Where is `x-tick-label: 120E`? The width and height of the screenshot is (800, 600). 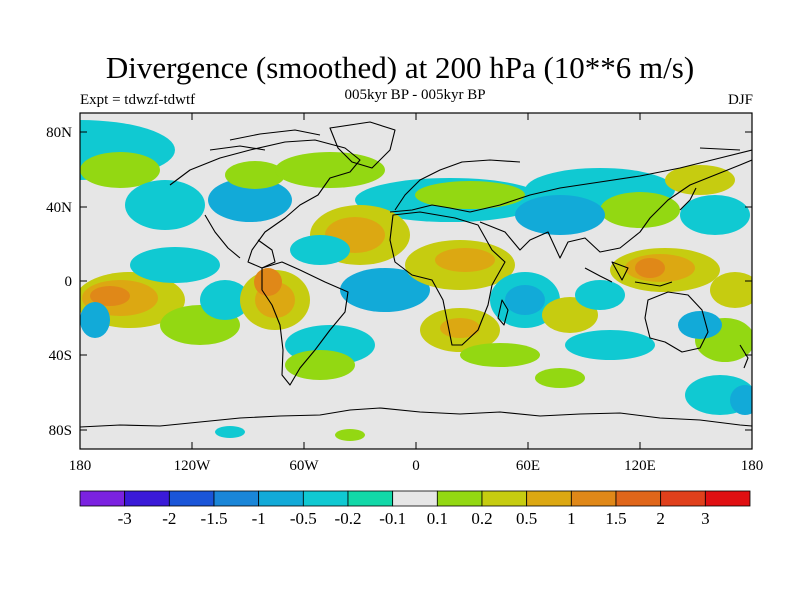 x-tick-label: 120E is located at coordinates (640, 466).